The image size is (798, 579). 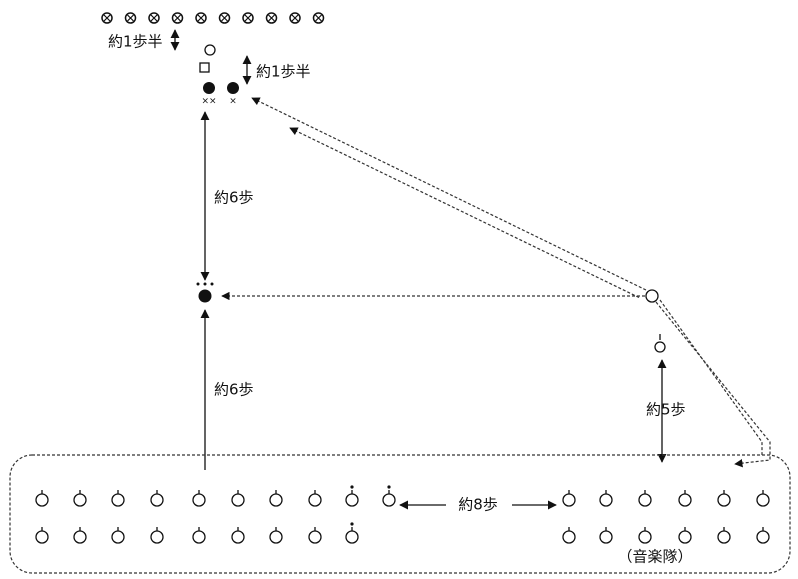 I want to click on band-members, so click(x=402, y=514).